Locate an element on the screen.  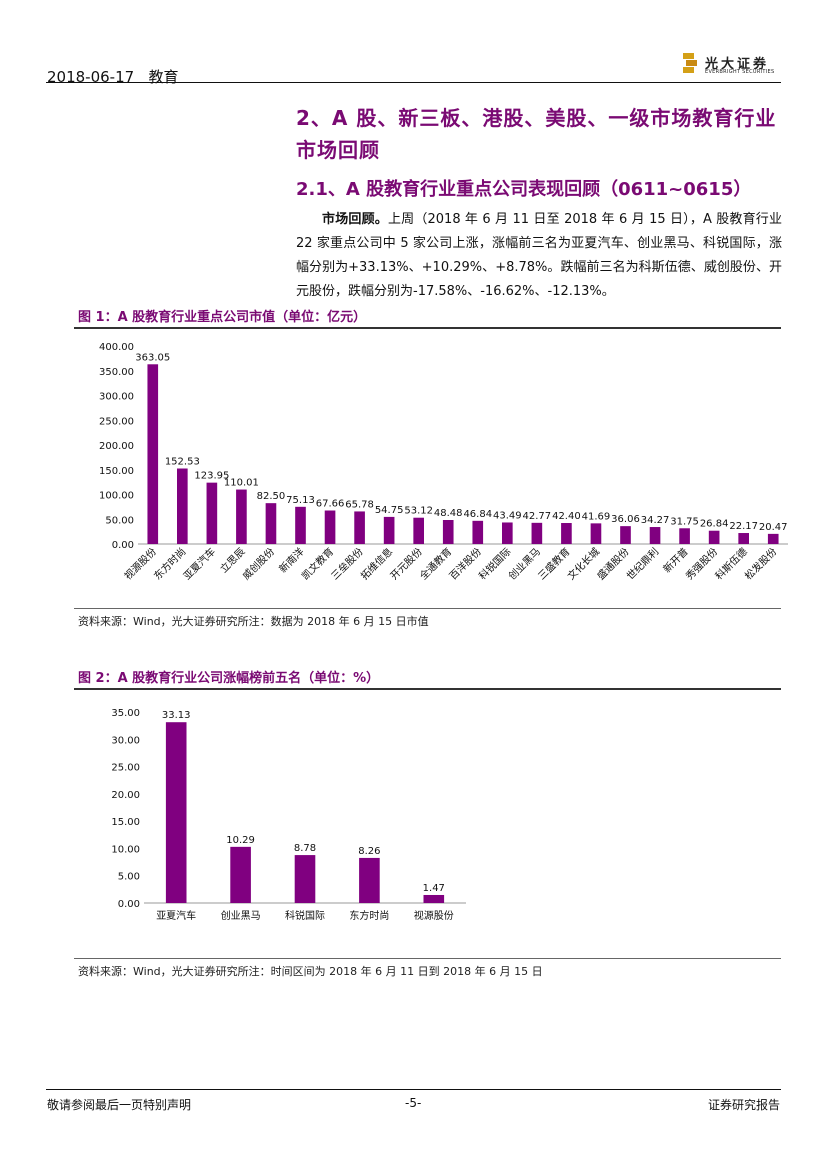
figure2-title: 图 2：A 股教育行业公司涨幅榜前五名（单位：%） is located at coordinates (229, 678).